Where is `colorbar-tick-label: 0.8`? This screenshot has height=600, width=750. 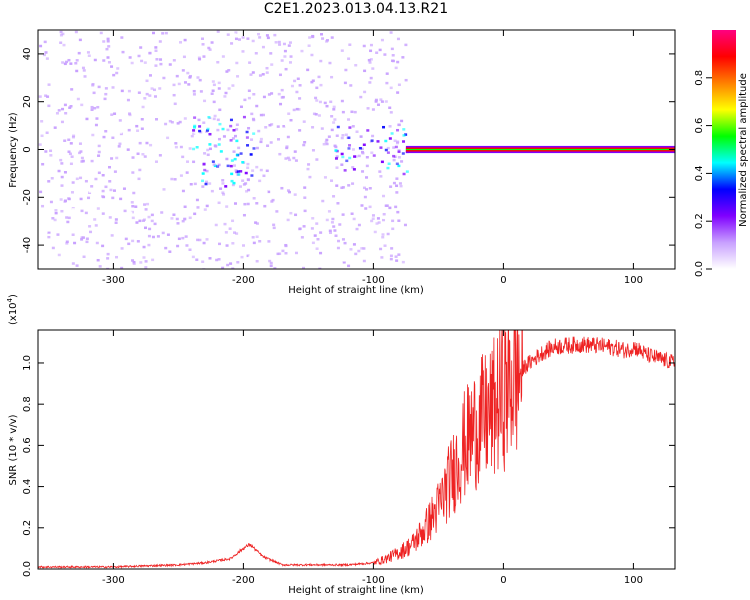 colorbar-tick-label: 0.8 is located at coordinates (699, 78).